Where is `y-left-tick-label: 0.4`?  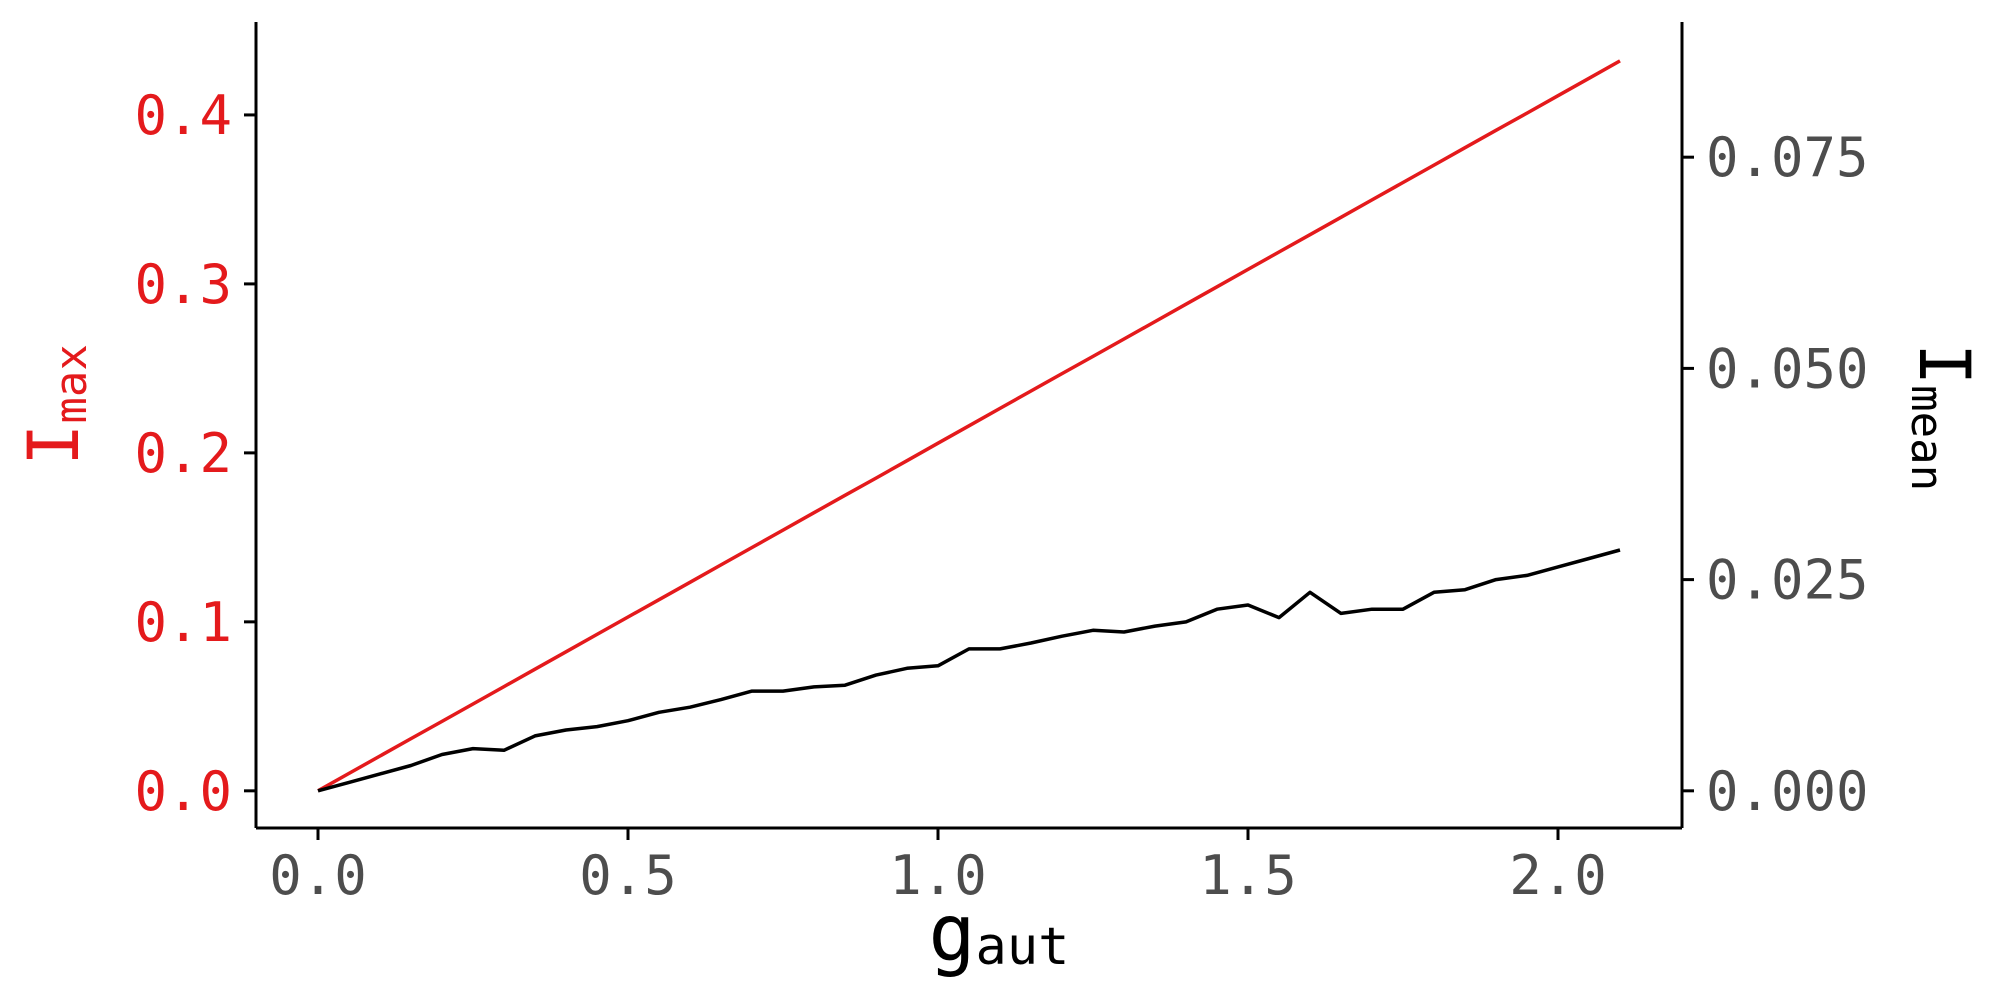 y-left-tick-label: 0.4 is located at coordinates (183, 115).